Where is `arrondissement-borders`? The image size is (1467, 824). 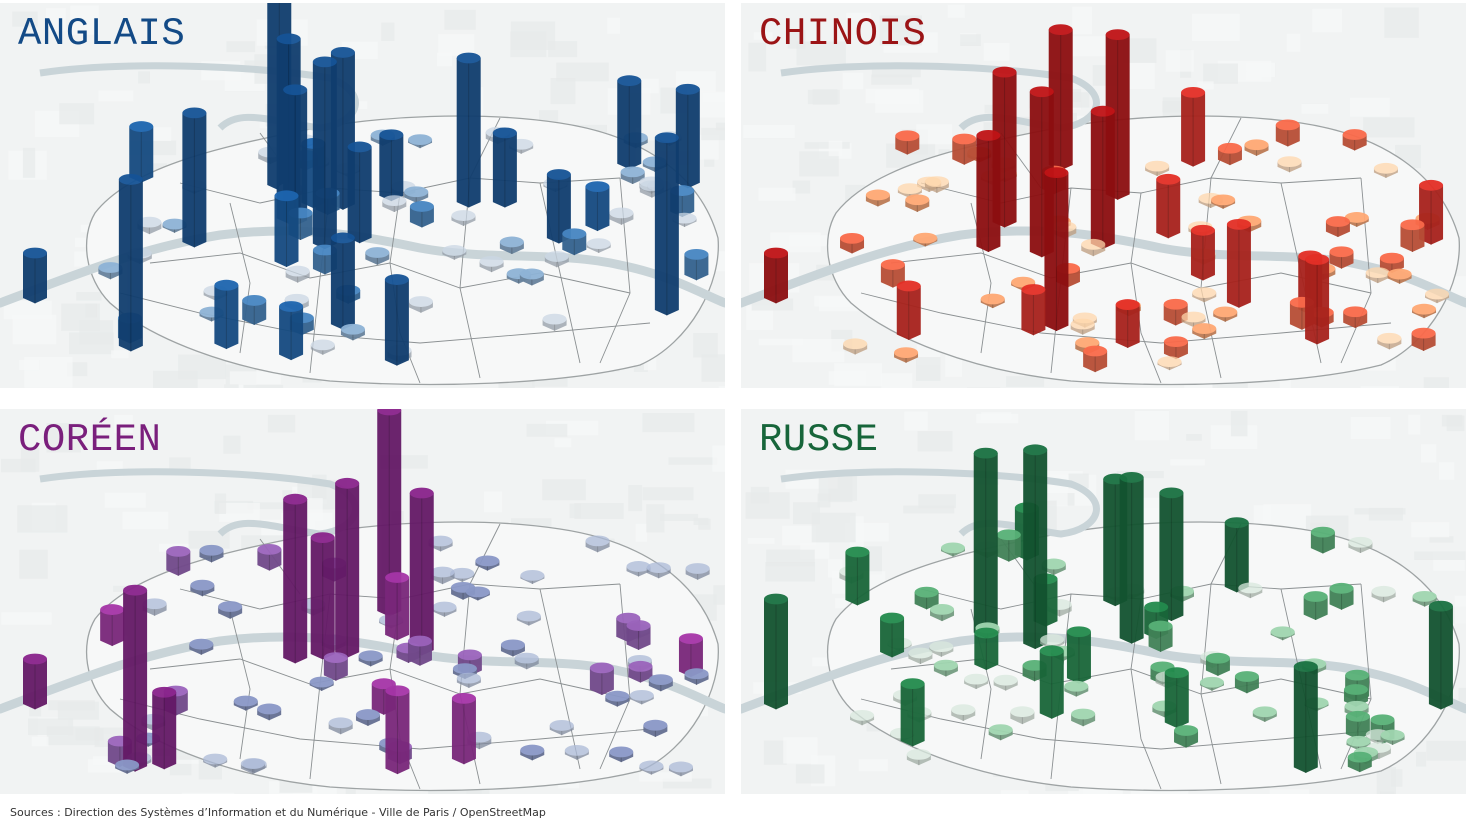 arrondissement-borders is located at coordinates (1126, 250).